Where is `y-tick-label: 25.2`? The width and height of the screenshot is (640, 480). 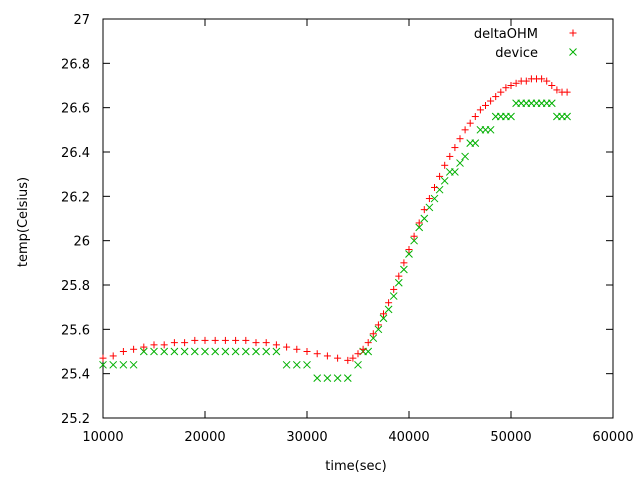
y-tick-label: 25.2 is located at coordinates (75, 419).